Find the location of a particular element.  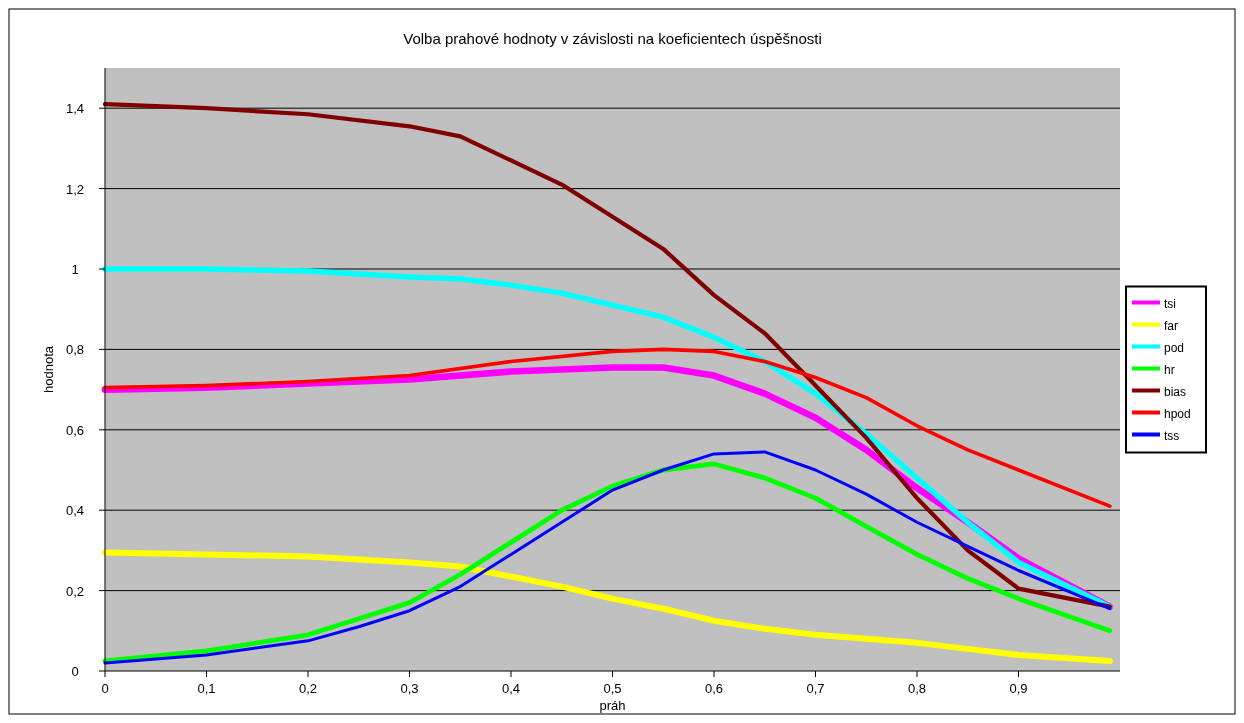

x-tick-label: 0,9 is located at coordinates (1018, 688).